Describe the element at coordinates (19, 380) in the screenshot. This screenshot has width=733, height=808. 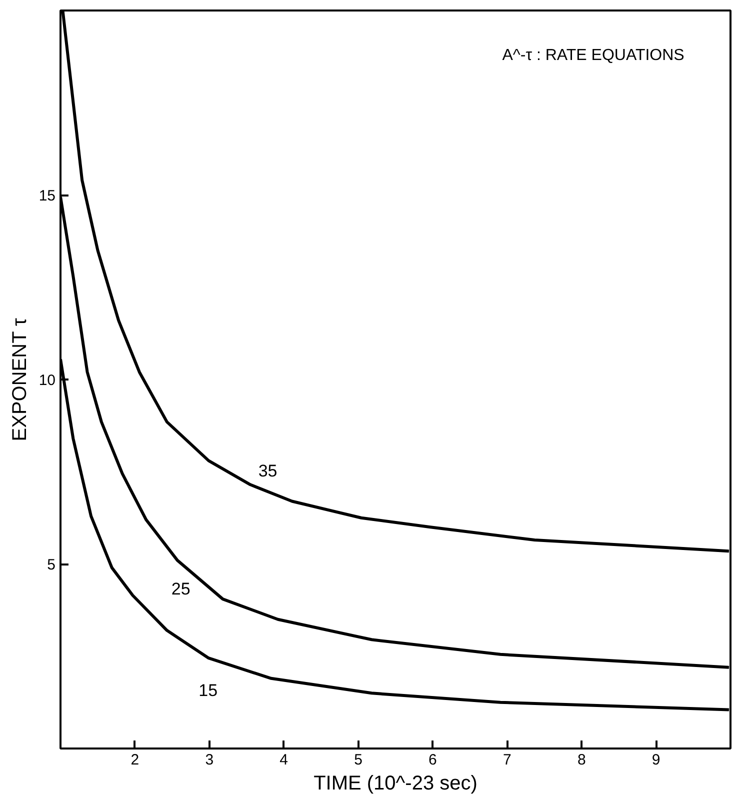
I see `y-axis-title: EXPONENT τ` at that location.